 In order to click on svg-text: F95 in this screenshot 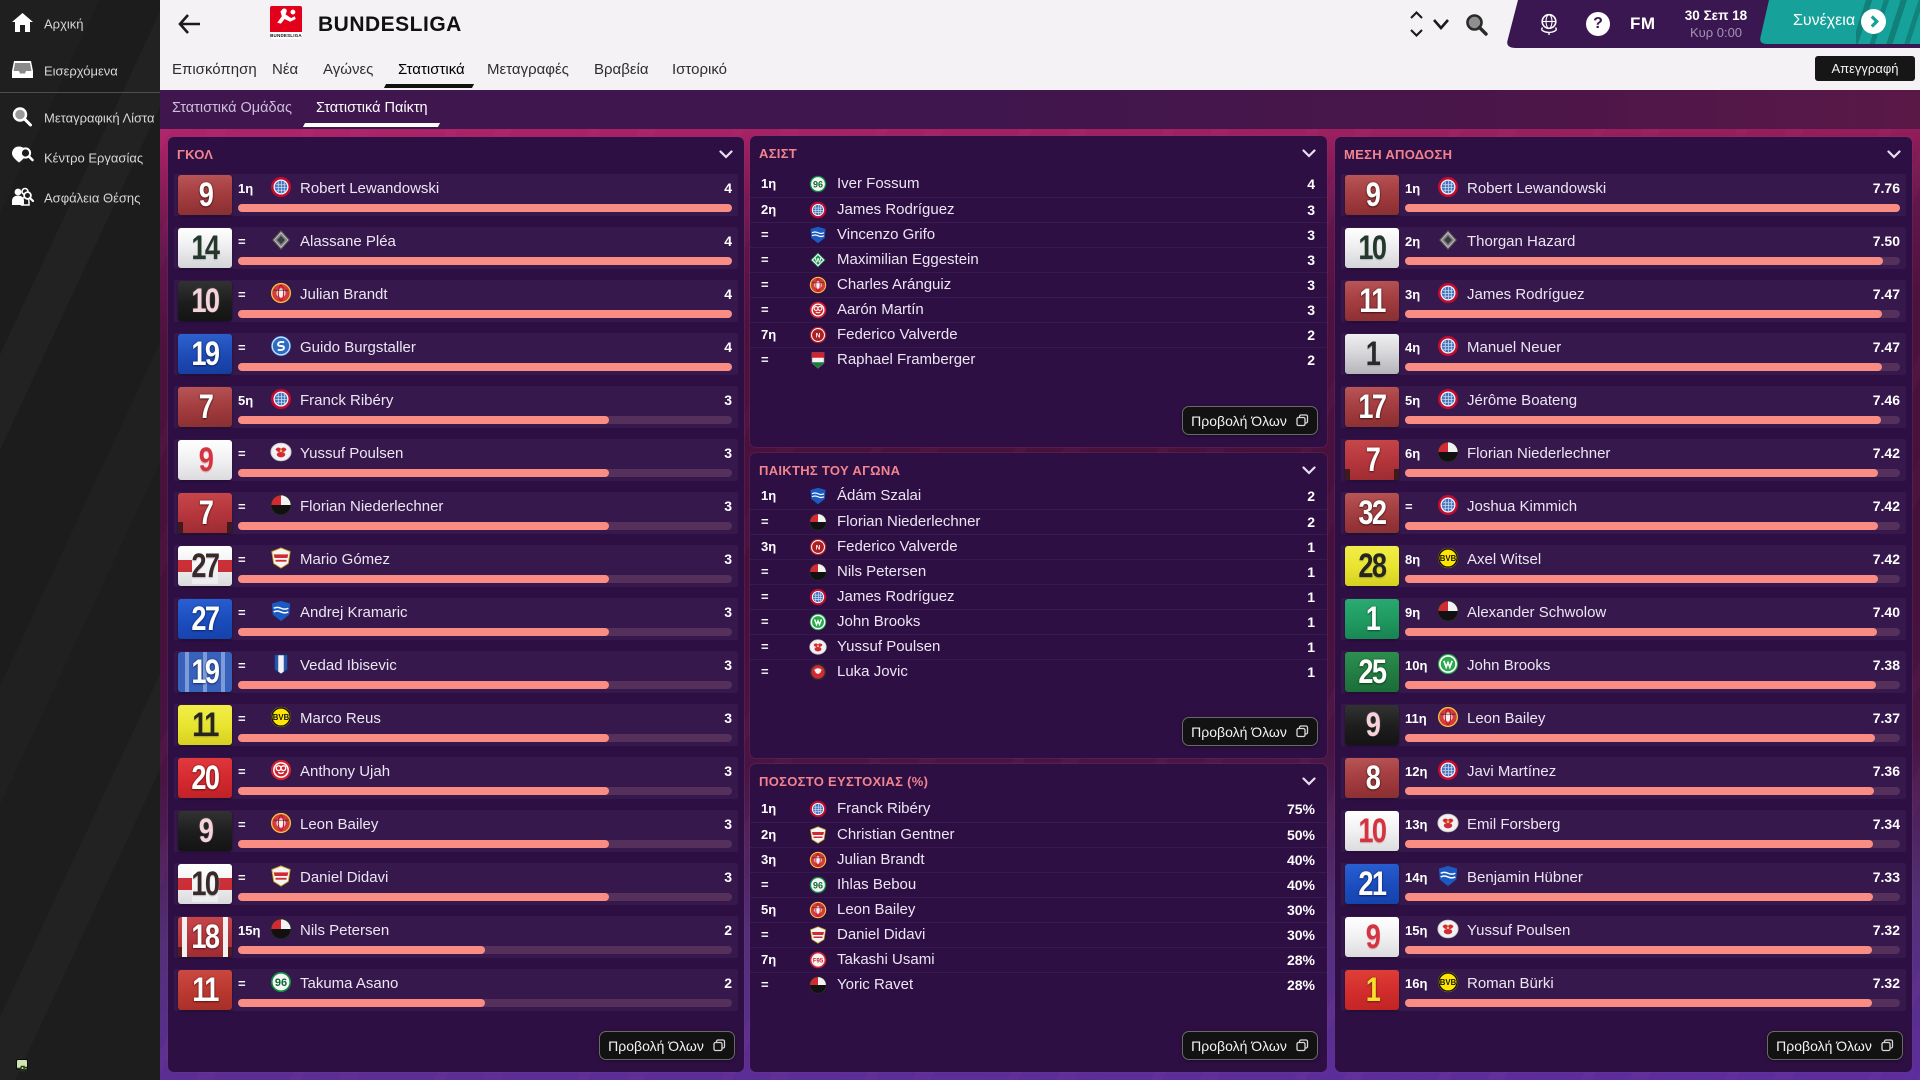, I will do `click(818, 962)`.